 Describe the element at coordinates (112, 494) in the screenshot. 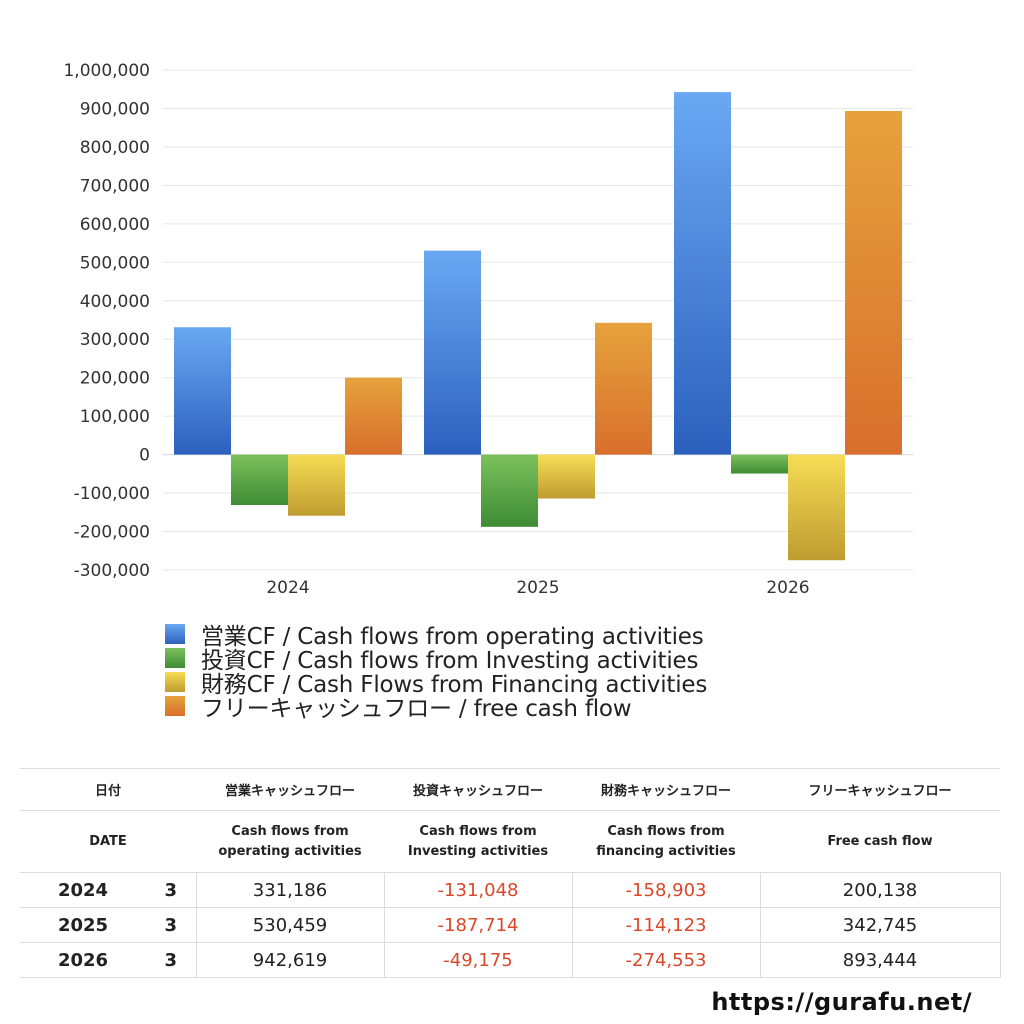

I see `y-tick-label: -100,000` at that location.